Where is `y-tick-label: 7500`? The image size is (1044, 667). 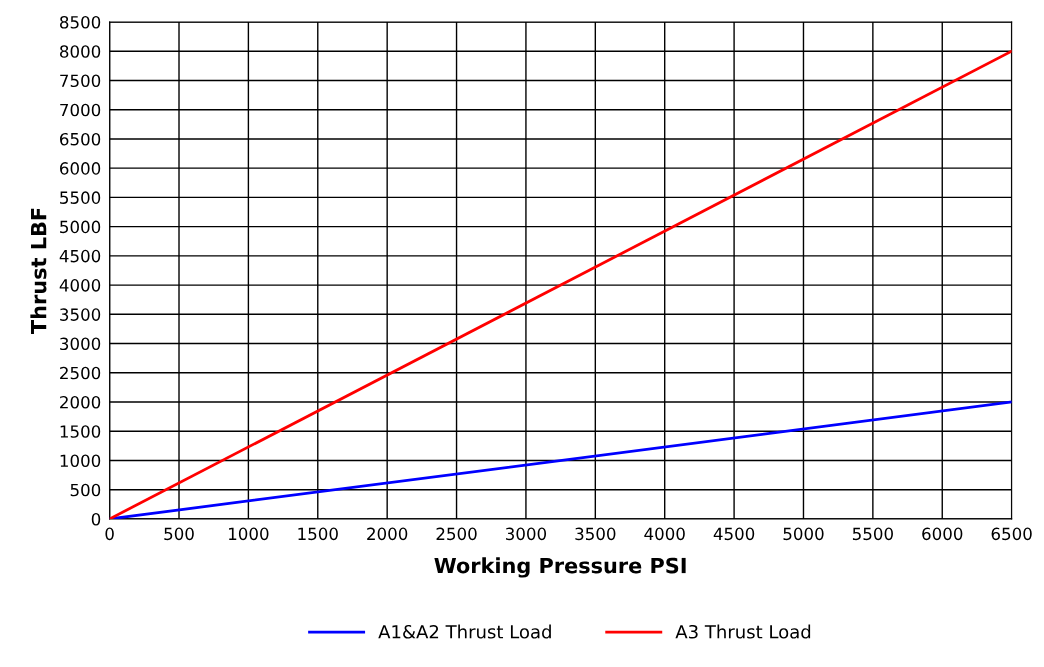 y-tick-label: 7500 is located at coordinates (80, 81).